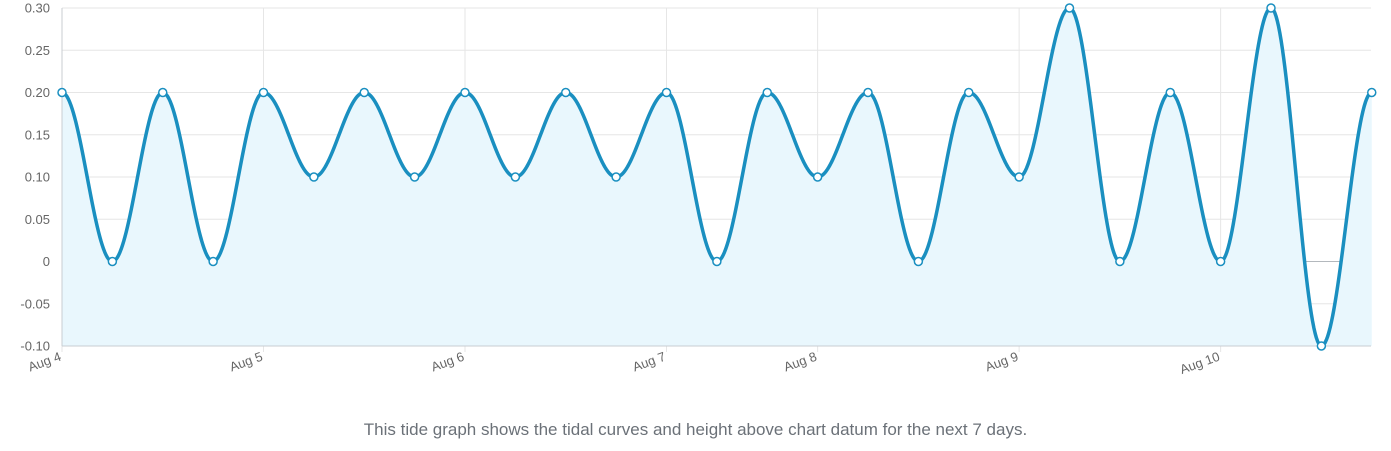  Describe the element at coordinates (37, 50) in the screenshot. I see `y-tick-label: 0.25` at that location.